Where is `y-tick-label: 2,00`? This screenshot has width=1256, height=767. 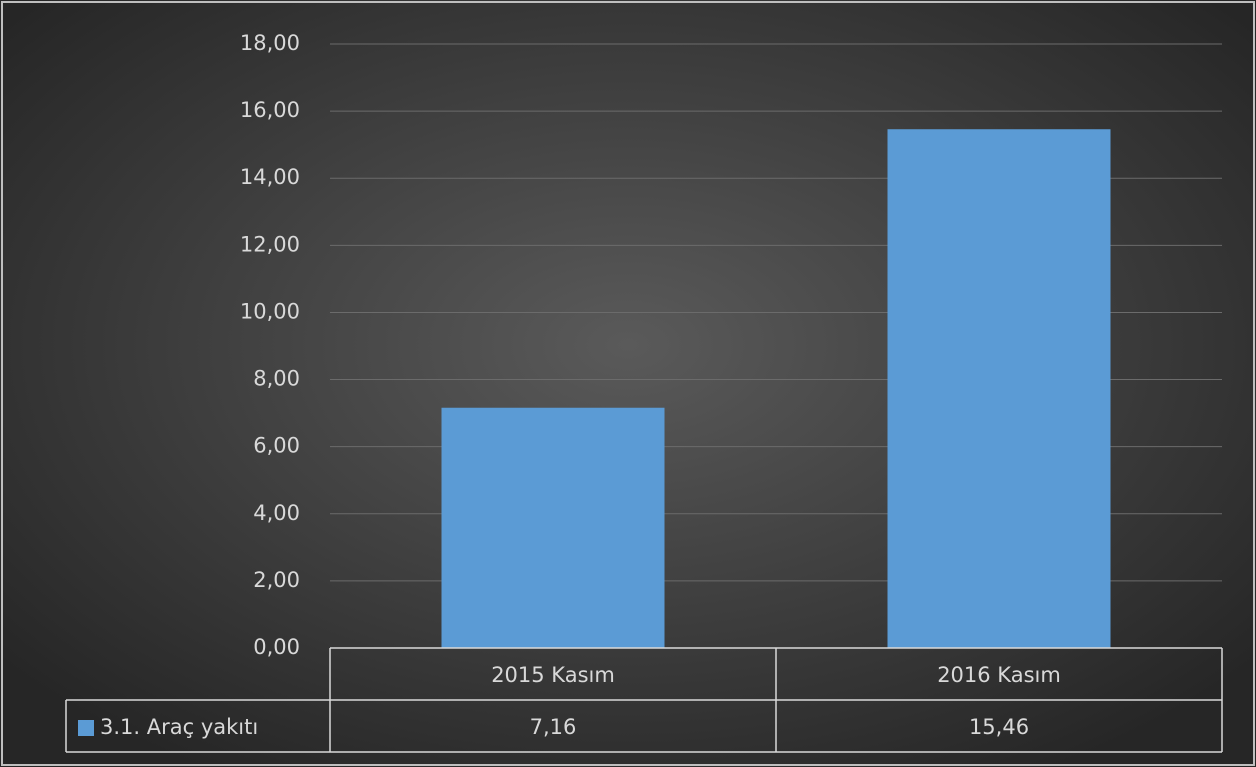 y-tick-label: 2,00 is located at coordinates (276, 580).